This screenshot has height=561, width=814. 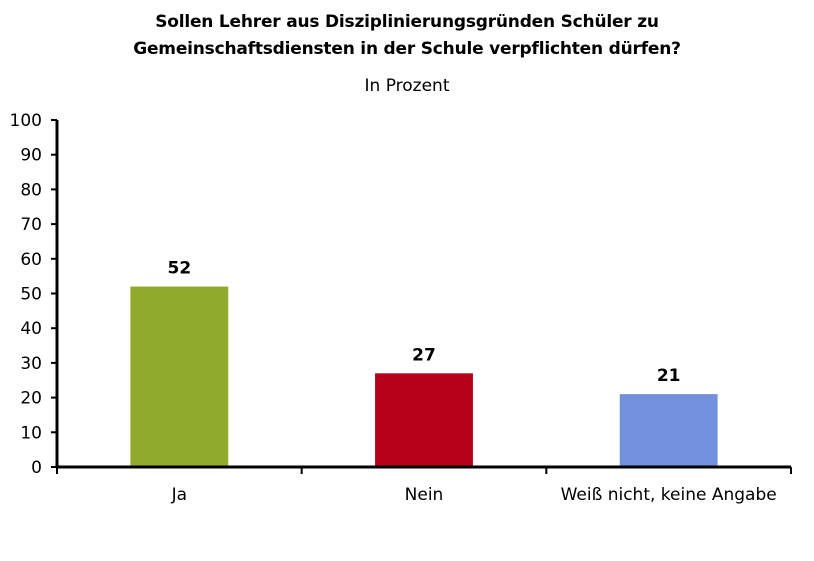 I want to click on chart-subtitle: In Prozent, so click(x=407, y=86).